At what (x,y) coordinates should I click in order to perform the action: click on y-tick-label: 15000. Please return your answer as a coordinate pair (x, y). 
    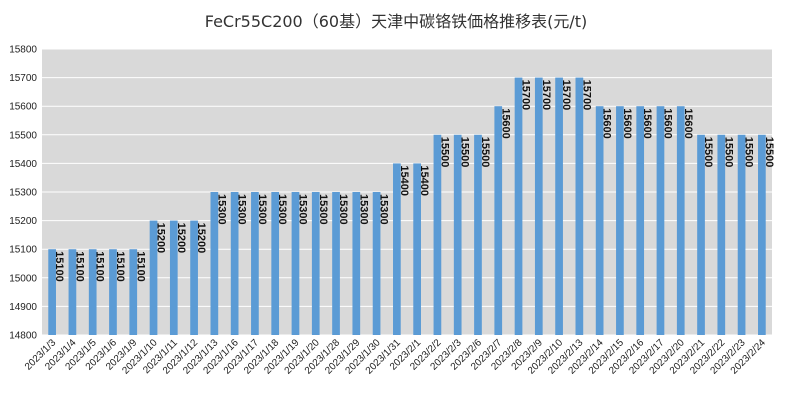
    Looking at the image, I should click on (23, 278).